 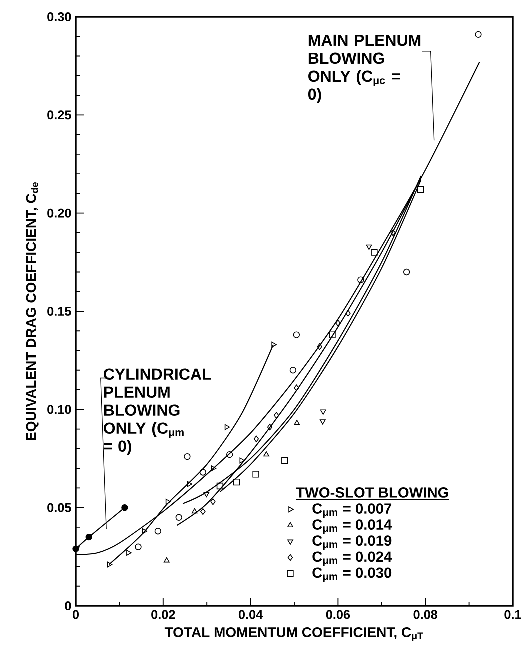 What do you see at coordinates (513, 615) in the screenshot?
I see `x-tick-label: 0.1` at bounding box center [513, 615].